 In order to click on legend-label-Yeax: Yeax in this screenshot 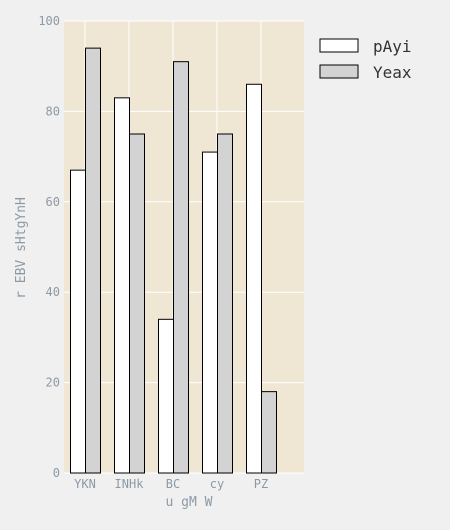, I will do `click(392, 72)`.